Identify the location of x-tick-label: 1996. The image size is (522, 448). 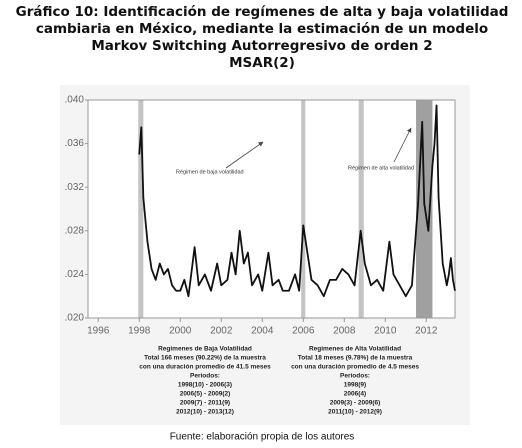
(98, 331).